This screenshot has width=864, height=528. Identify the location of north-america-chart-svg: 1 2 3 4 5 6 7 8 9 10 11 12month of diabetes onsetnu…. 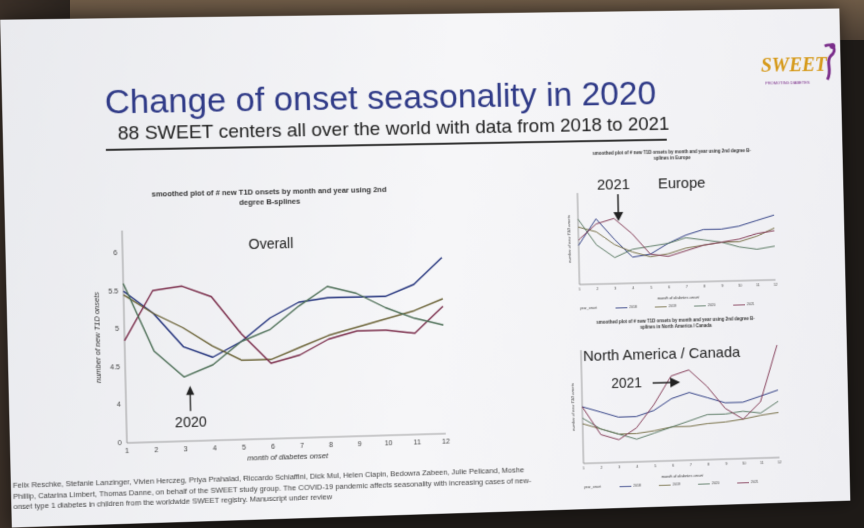
(672, 407).